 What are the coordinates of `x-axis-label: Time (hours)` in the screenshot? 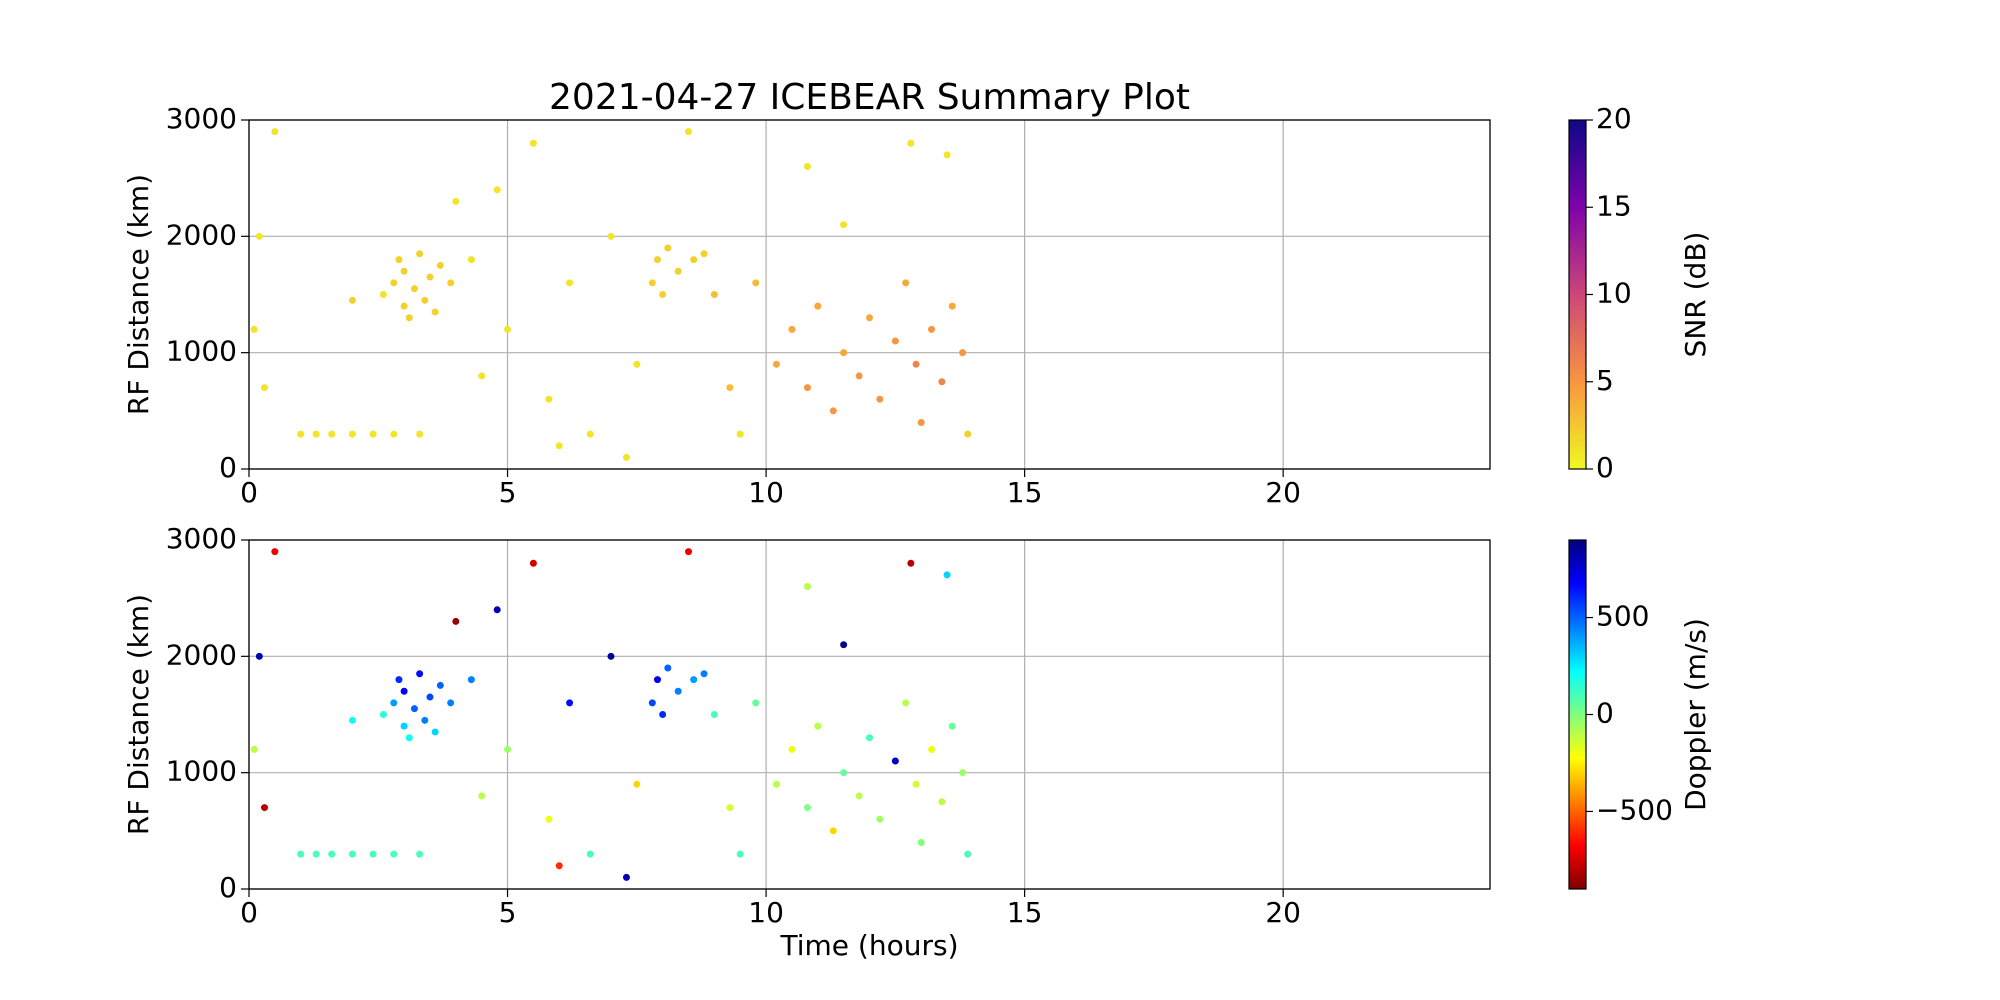 It's located at (869, 945).